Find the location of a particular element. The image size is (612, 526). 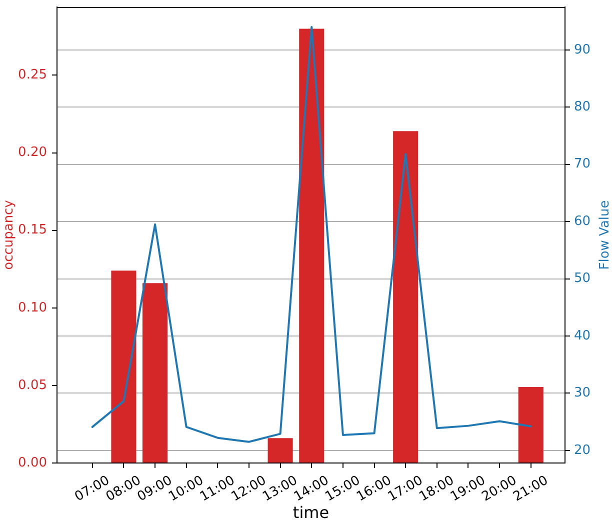

y-axis-title: occupancy is located at coordinates (8, 235).